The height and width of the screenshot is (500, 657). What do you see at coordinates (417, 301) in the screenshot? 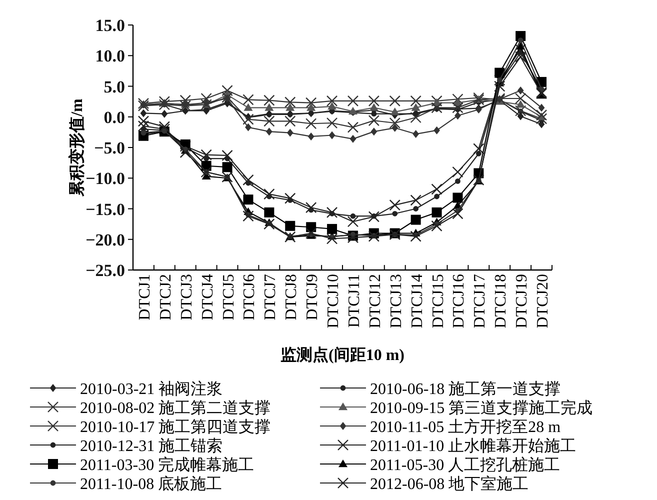
I see `x-tick-label: DTCJ14` at bounding box center [417, 301].